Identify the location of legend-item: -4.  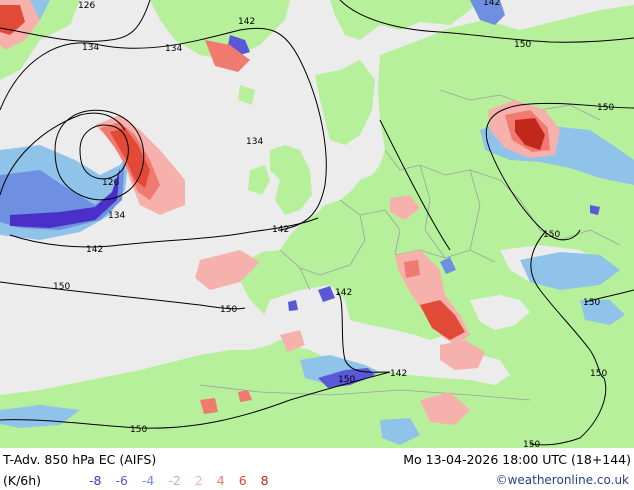
(148, 480).